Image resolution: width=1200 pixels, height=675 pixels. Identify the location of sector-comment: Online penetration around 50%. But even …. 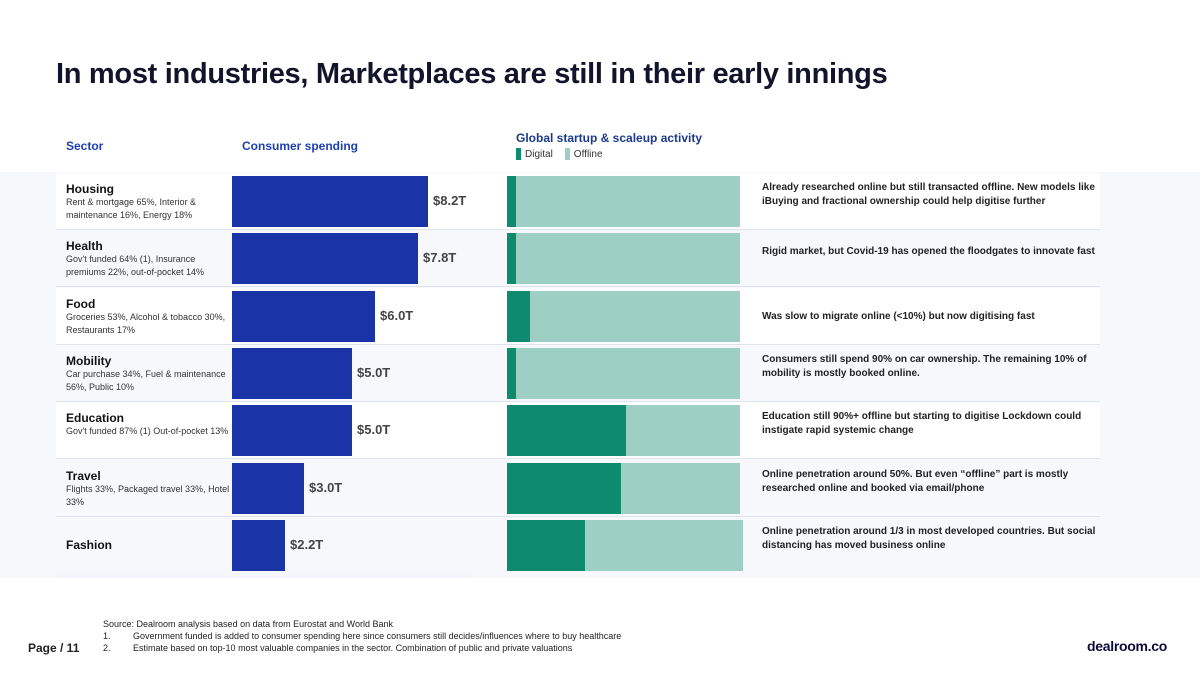
(915, 481).